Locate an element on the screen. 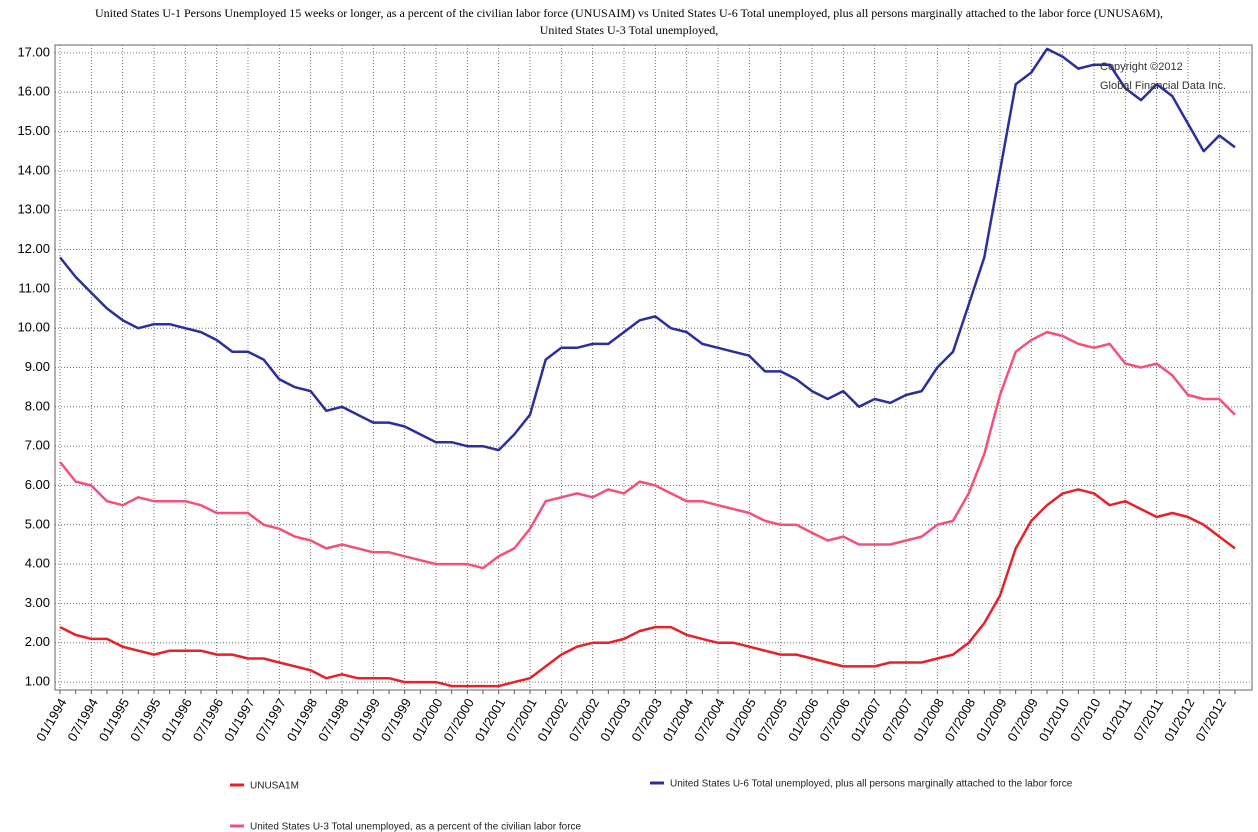 This screenshot has height=832, width=1258. y-tick-label: 17.00 is located at coordinates (33, 51).